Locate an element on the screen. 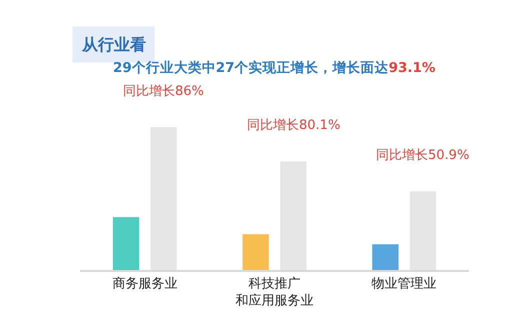  text: 同比增长86% is located at coordinates (163, 91).